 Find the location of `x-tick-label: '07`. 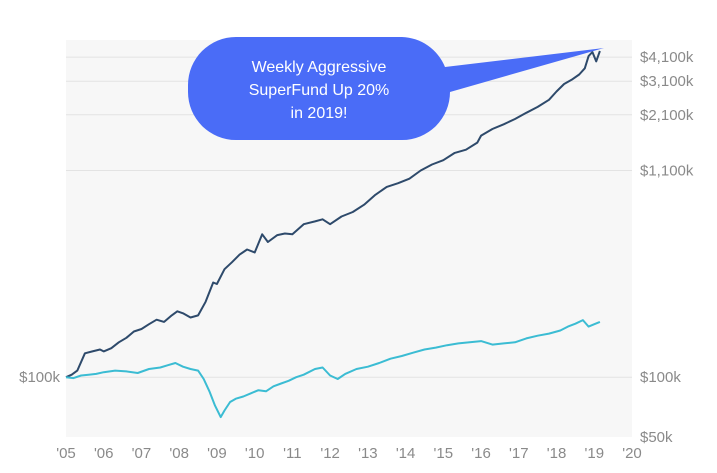

x-tick-label: '07 is located at coordinates (142, 453).